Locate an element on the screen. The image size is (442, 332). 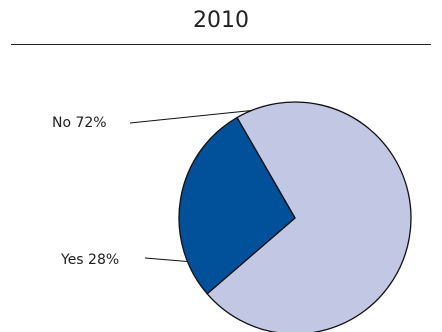
pie-slice-yes is located at coordinates (237, 205).